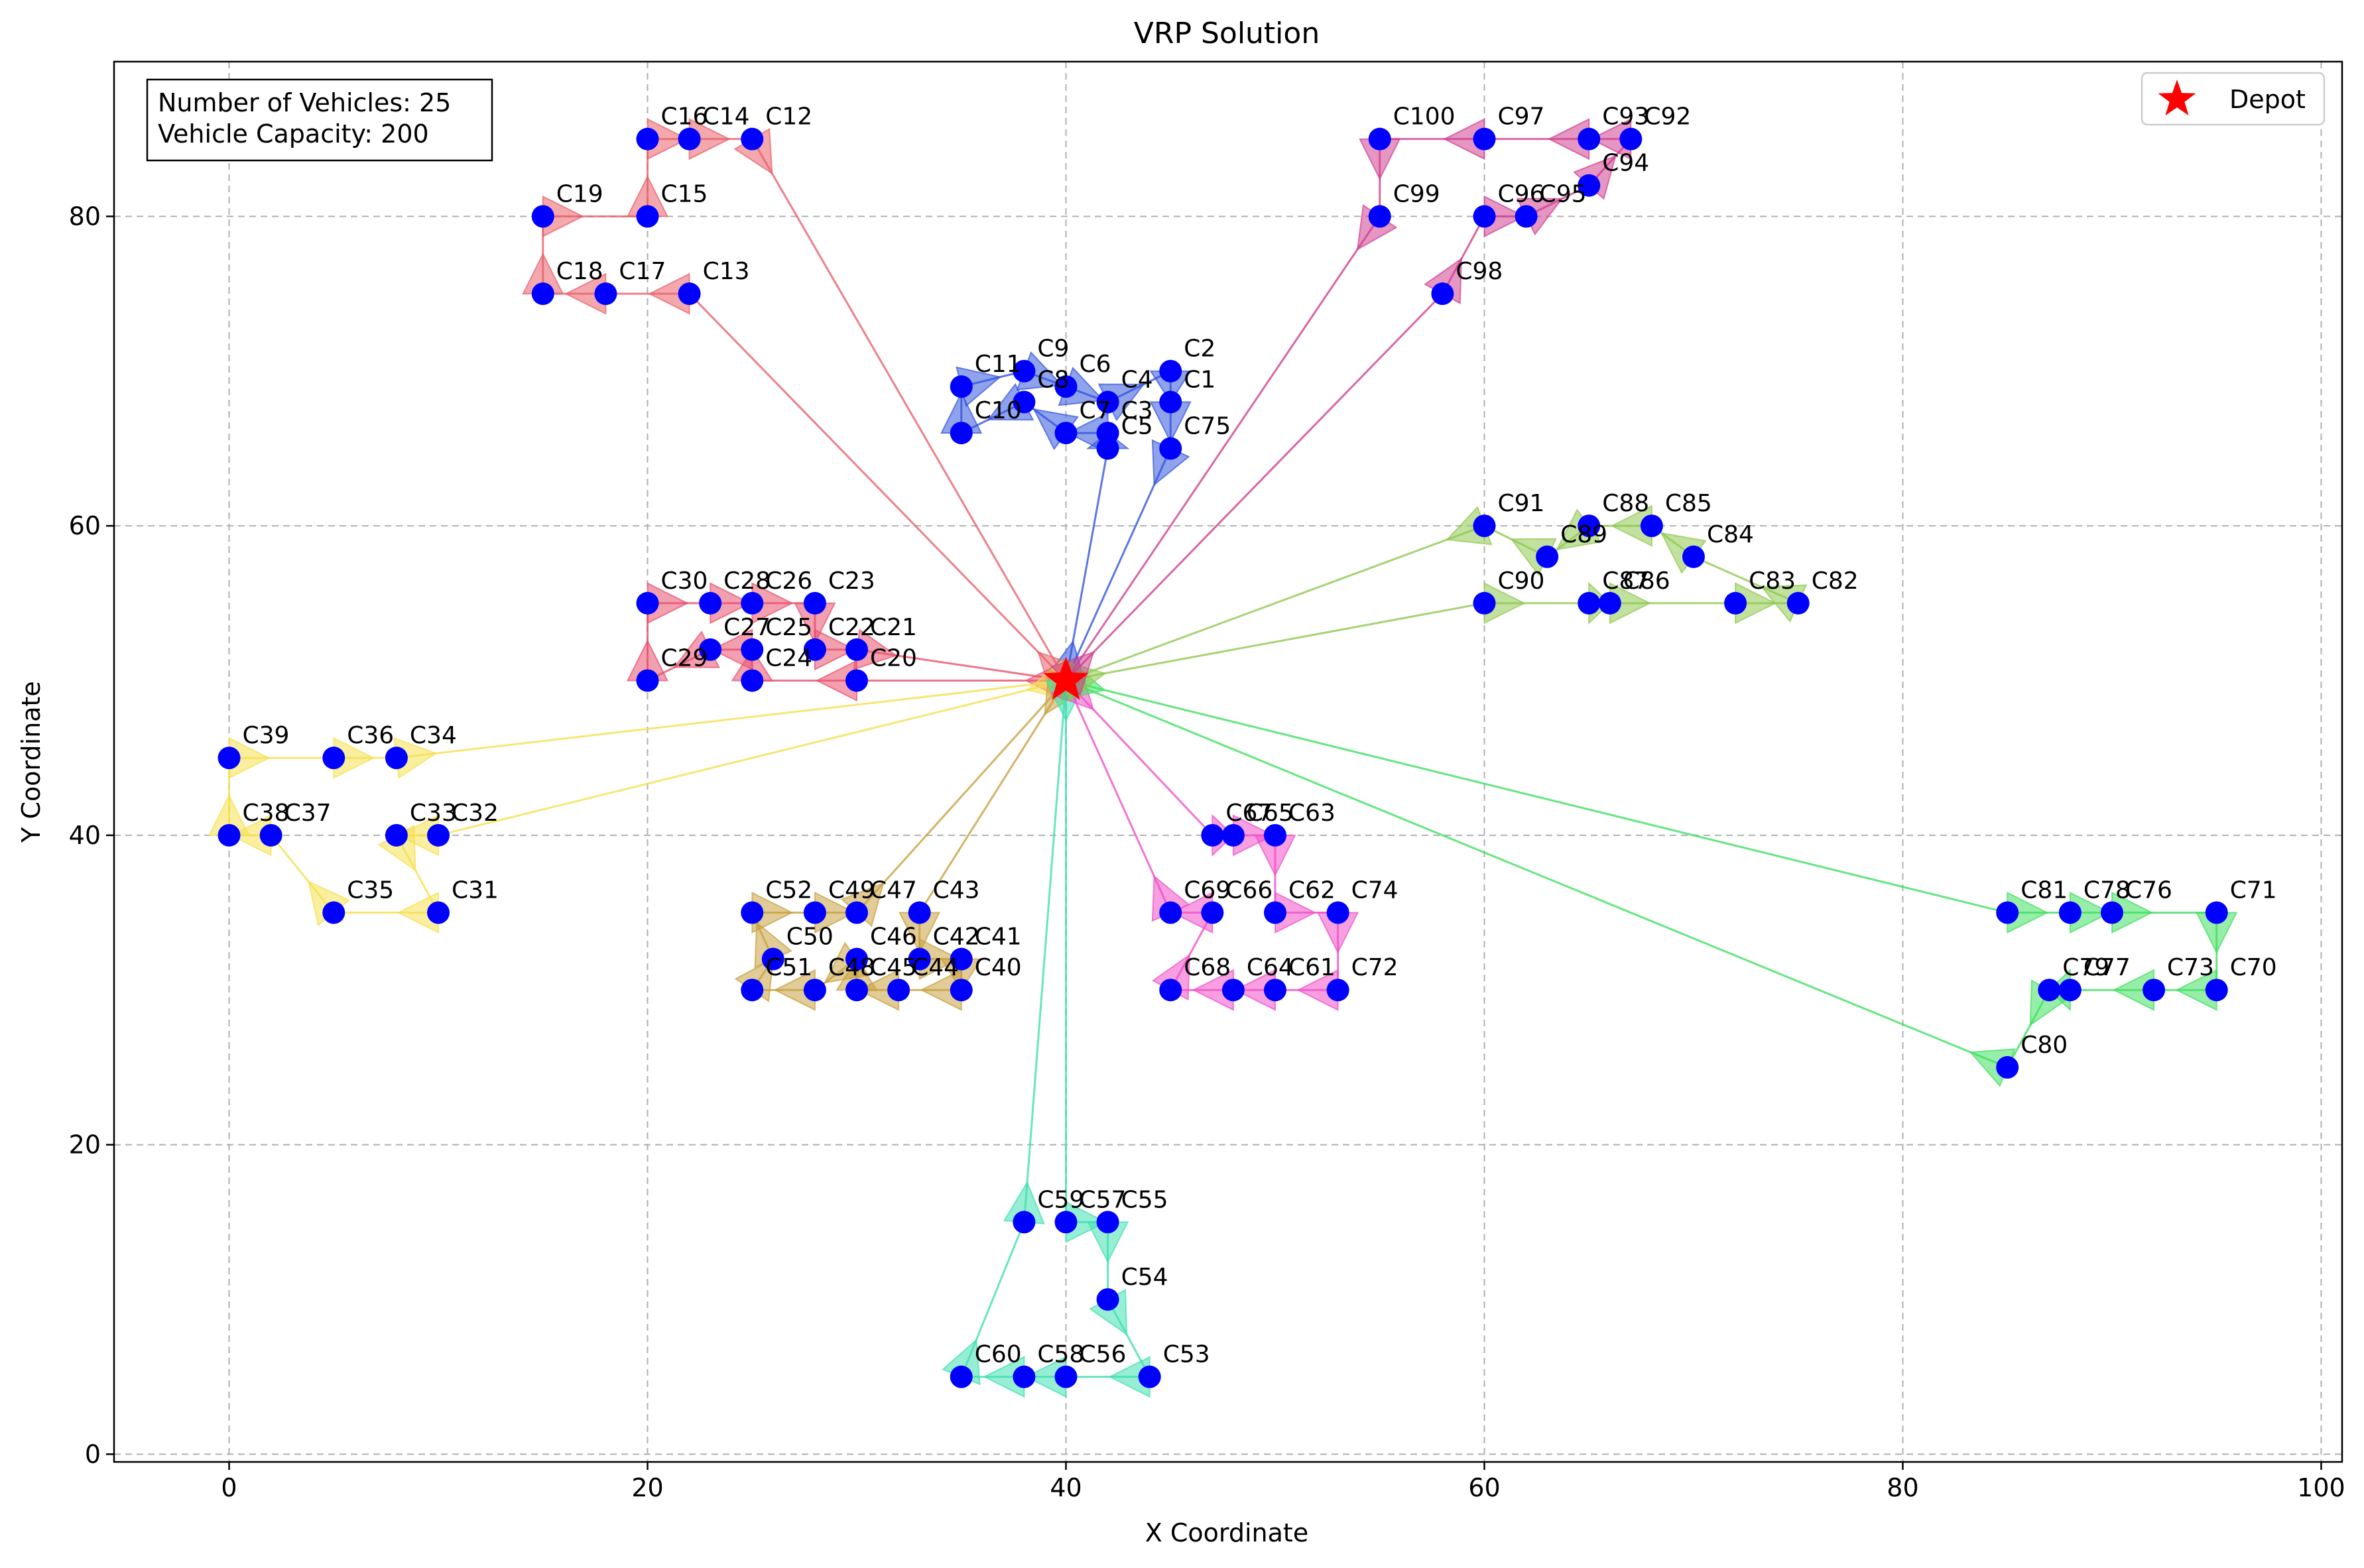 This screenshot has height=1568, width=2364. Describe the element at coordinates (893, 890) in the screenshot. I see `customer-label: C47` at that location.